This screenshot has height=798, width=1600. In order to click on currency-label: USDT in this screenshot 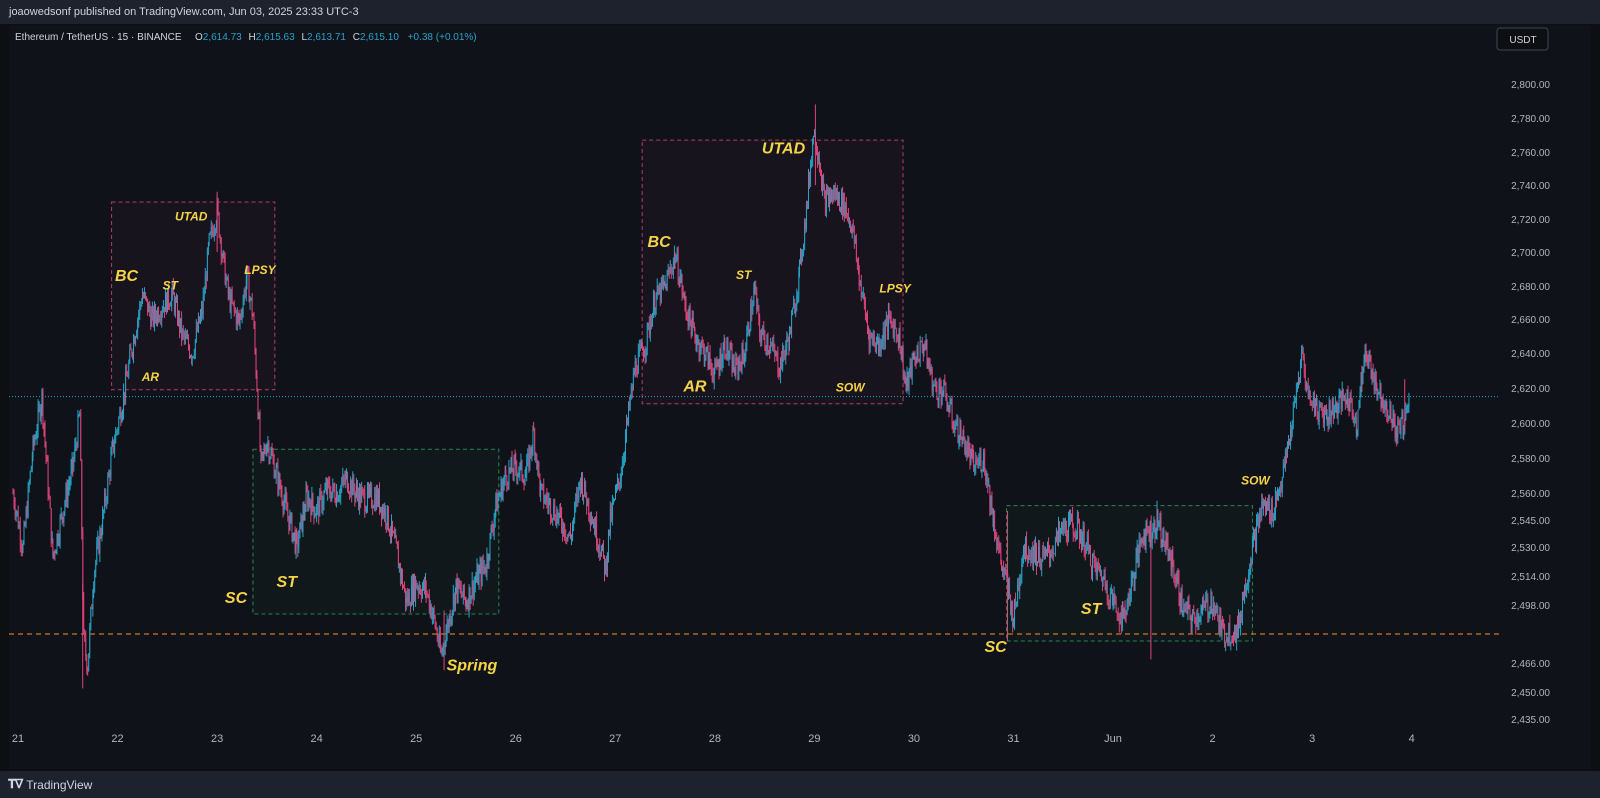, I will do `click(1522, 40)`.